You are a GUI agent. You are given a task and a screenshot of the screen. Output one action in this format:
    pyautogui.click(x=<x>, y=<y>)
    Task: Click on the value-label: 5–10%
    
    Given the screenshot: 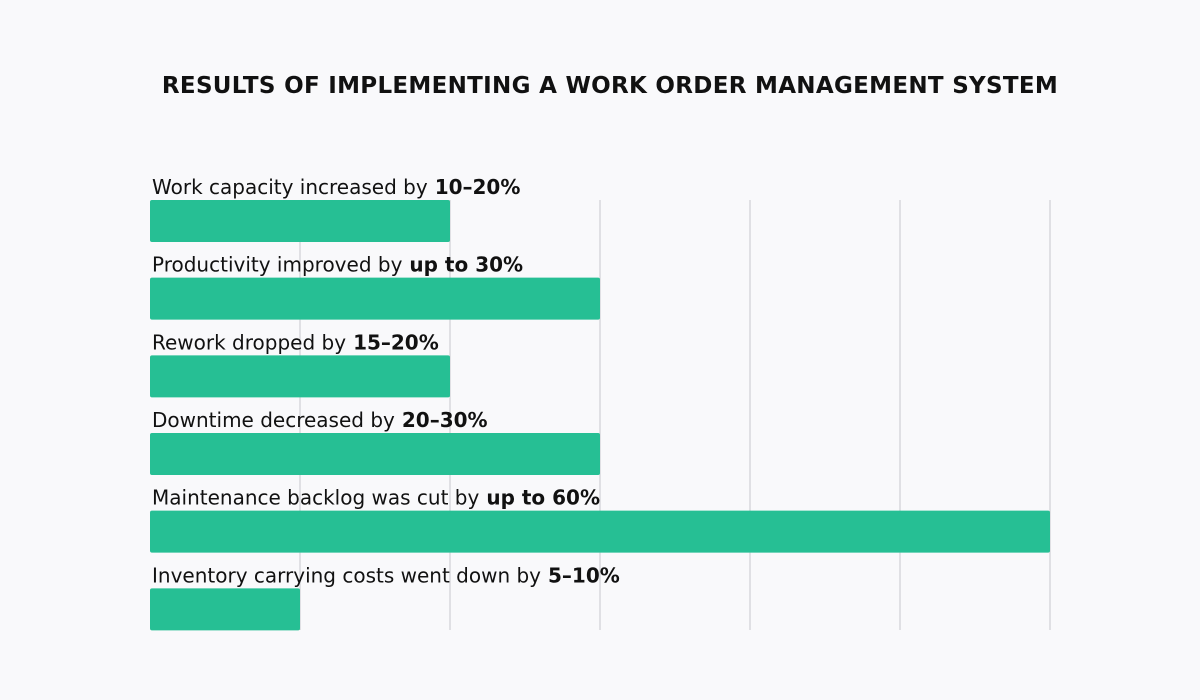 What is the action you would take?
    pyautogui.click(x=584, y=575)
    